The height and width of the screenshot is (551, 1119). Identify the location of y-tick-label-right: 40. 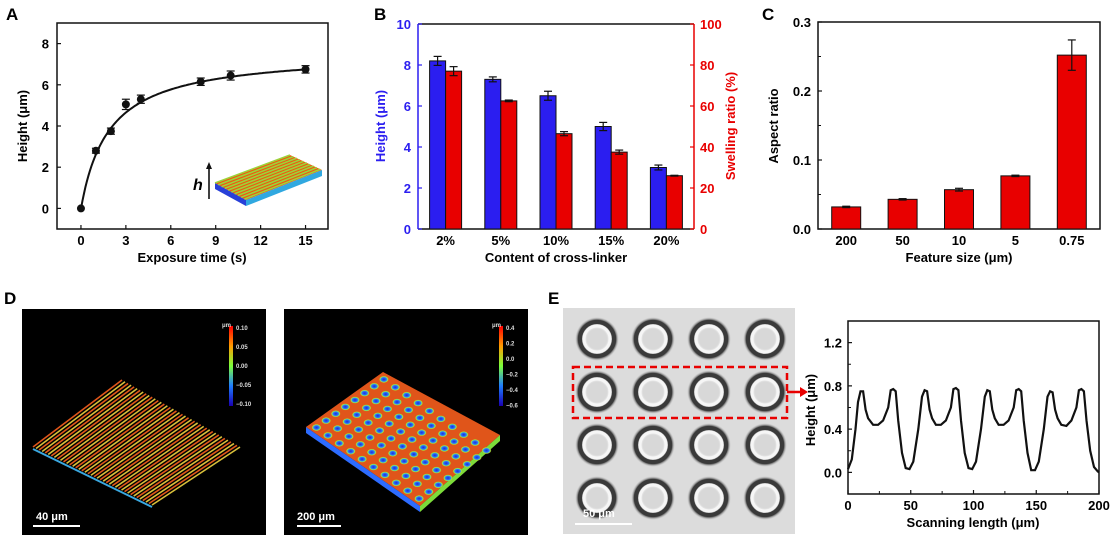
(707, 147).